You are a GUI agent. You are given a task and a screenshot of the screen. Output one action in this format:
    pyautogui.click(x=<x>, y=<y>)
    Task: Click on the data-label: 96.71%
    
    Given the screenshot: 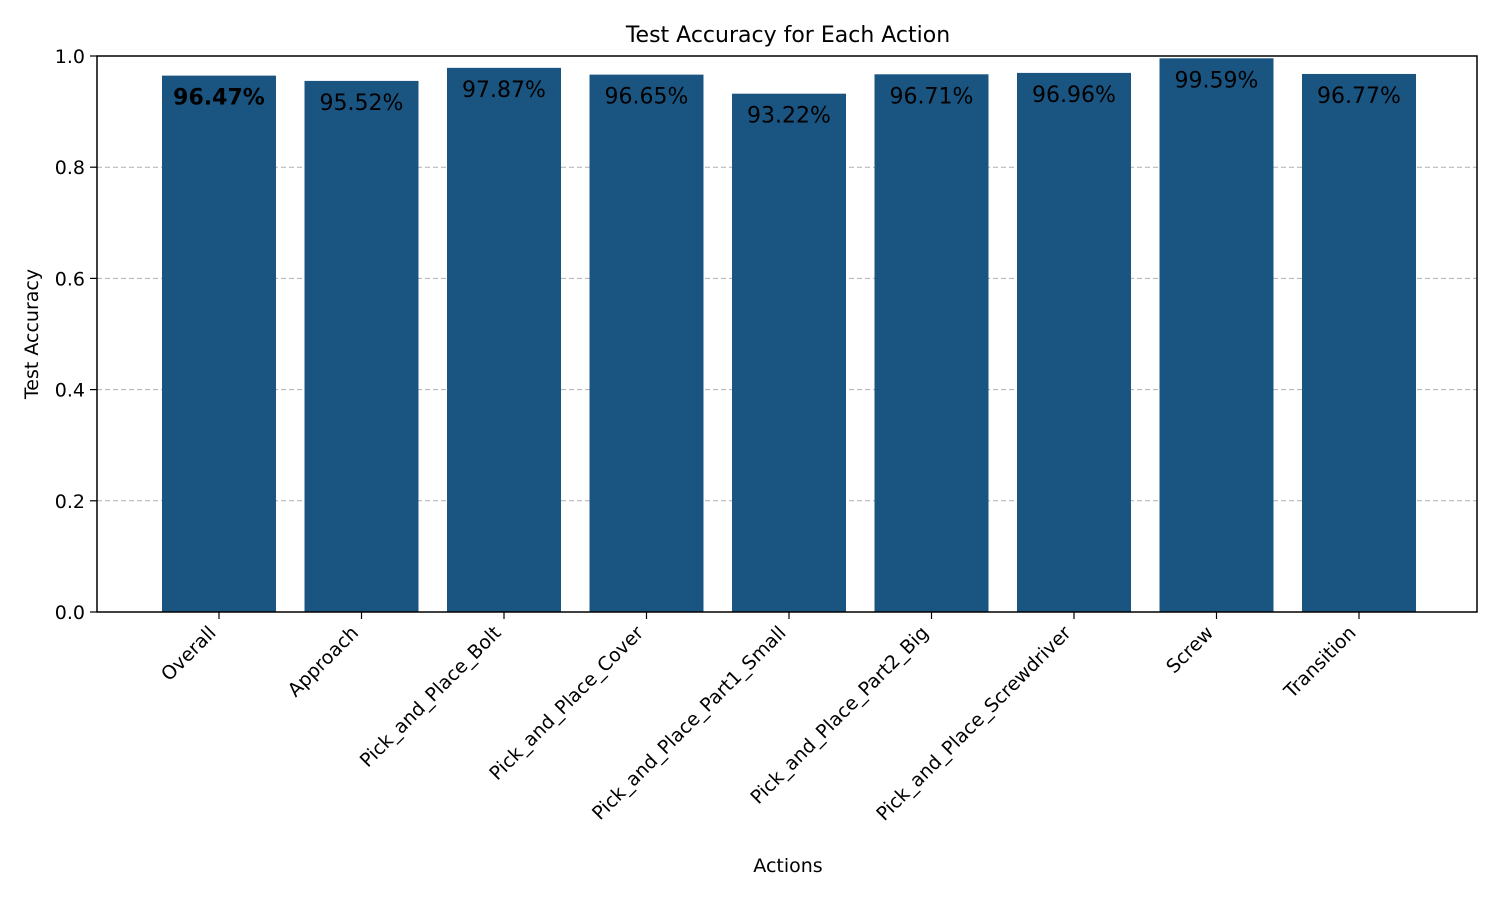 What is the action you would take?
    pyautogui.click(x=932, y=96)
    